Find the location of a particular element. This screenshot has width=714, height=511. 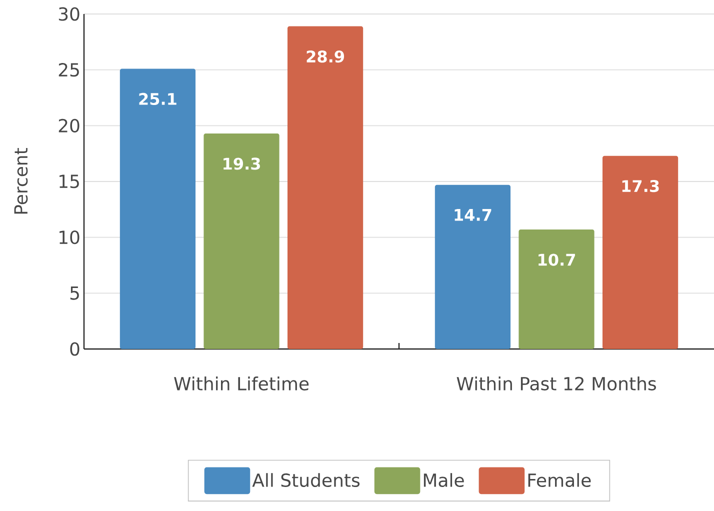

x-tick-label: Within Past 12 Months is located at coordinates (556, 383).